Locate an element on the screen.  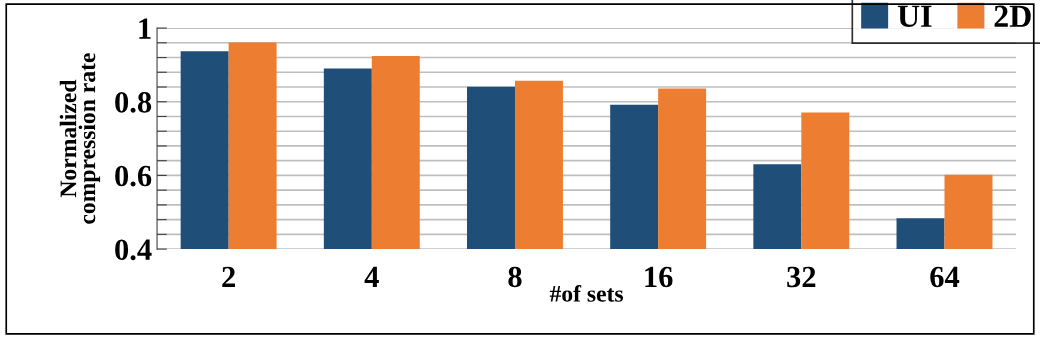
x-tick-label: 2 is located at coordinates (228, 276).